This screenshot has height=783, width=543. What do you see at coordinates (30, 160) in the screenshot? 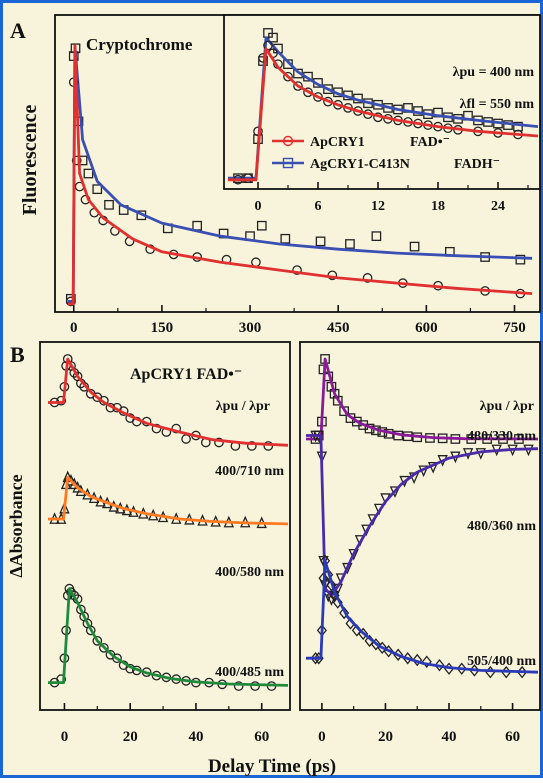
I see `panel-a-ylabel: Fluorescence` at bounding box center [30, 160].